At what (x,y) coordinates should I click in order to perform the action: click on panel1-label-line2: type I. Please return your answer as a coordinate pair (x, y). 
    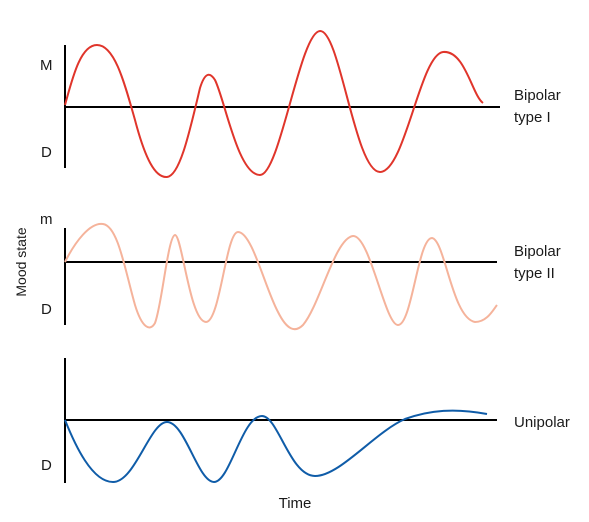
    Looking at the image, I should click on (532, 117).